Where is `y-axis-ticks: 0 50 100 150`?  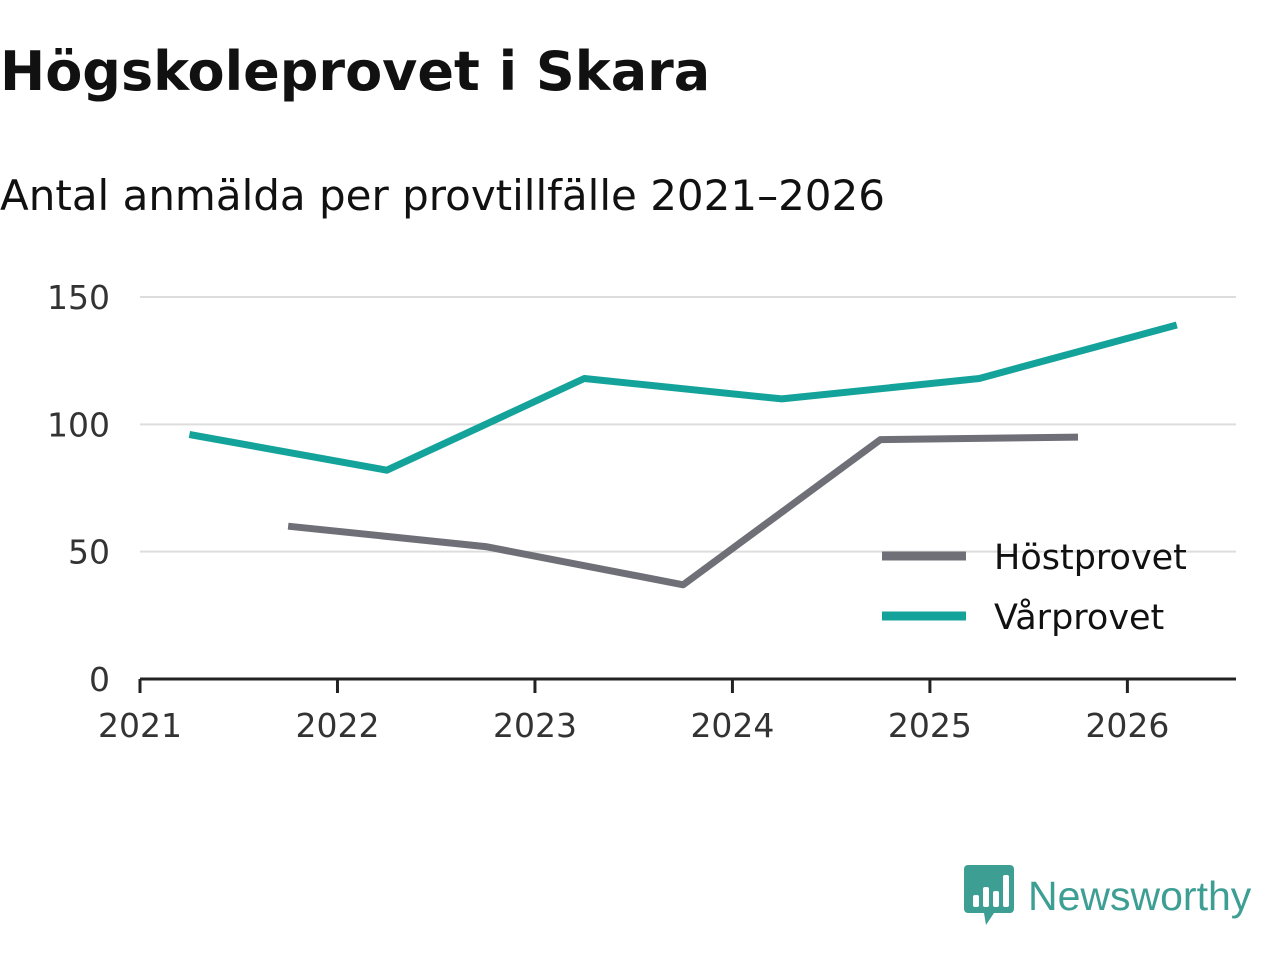 y-axis-ticks: 0 50 100 150 is located at coordinates (78, 488).